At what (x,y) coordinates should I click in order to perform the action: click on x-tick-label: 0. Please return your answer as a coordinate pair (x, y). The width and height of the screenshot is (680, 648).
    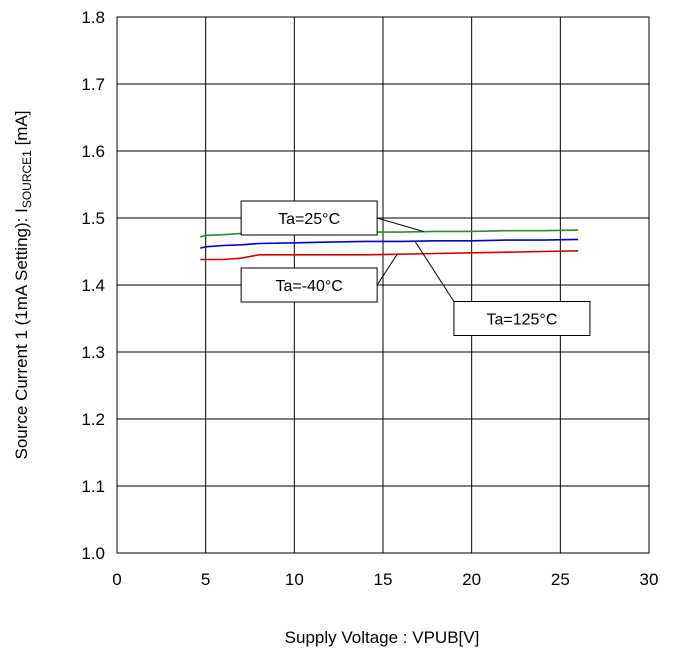
    Looking at the image, I should click on (116, 579).